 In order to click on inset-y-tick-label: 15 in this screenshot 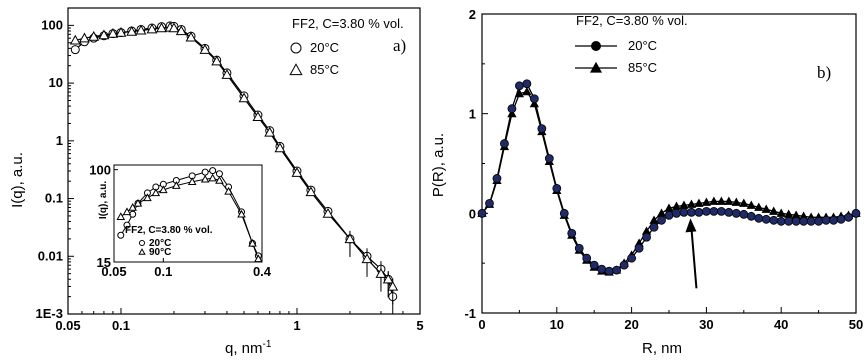, I will do `click(104, 262)`.